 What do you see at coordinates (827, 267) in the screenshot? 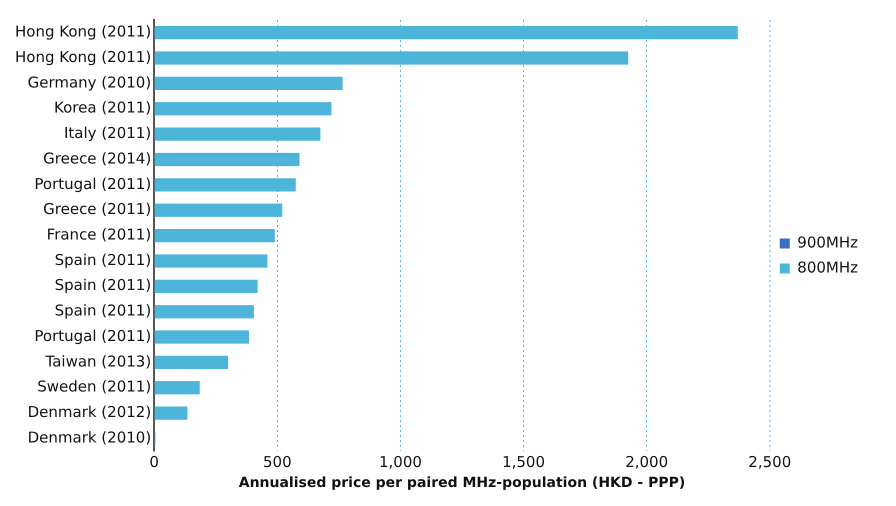
I see `legend-label: 800MHz` at bounding box center [827, 267].